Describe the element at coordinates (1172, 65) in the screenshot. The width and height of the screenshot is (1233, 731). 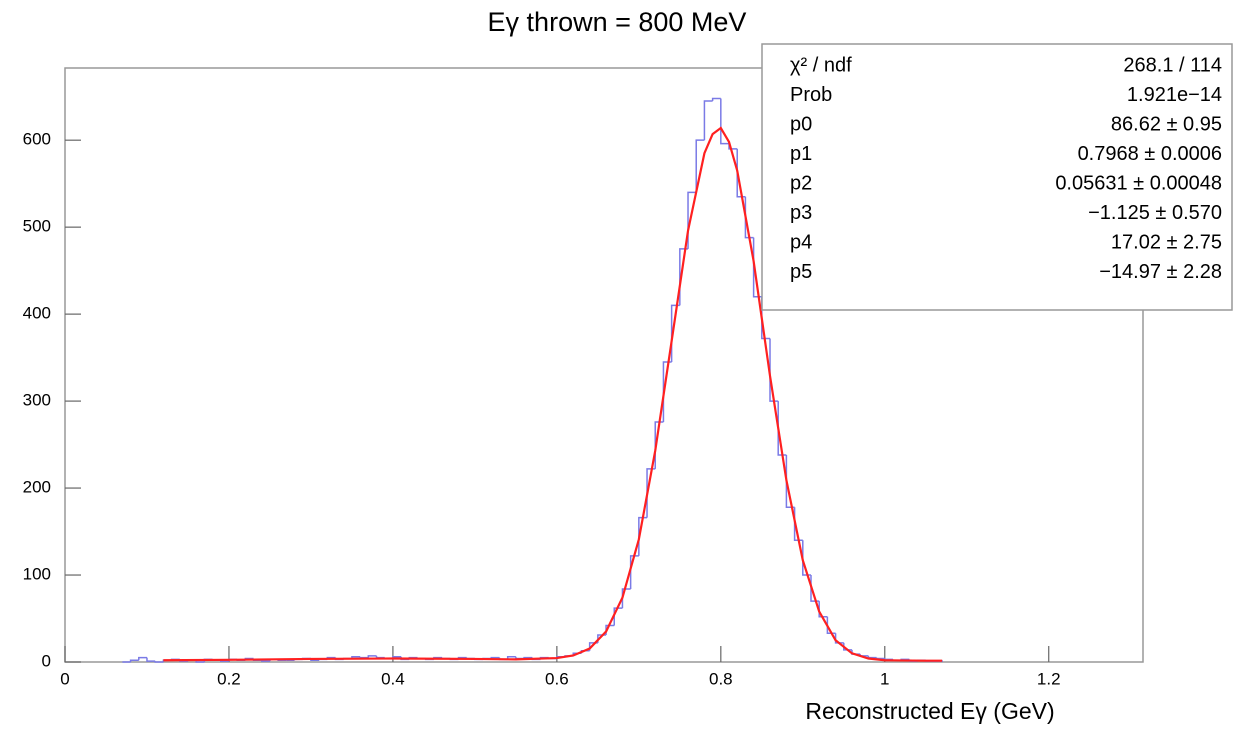
I see `stats-value: 268.1 / 114` at that location.